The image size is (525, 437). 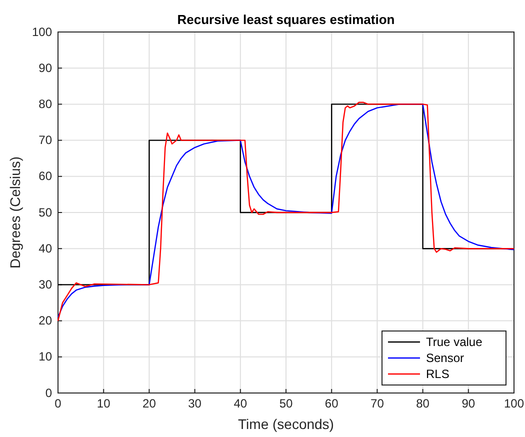 I want to click on legend-label: RLS, so click(x=438, y=374).